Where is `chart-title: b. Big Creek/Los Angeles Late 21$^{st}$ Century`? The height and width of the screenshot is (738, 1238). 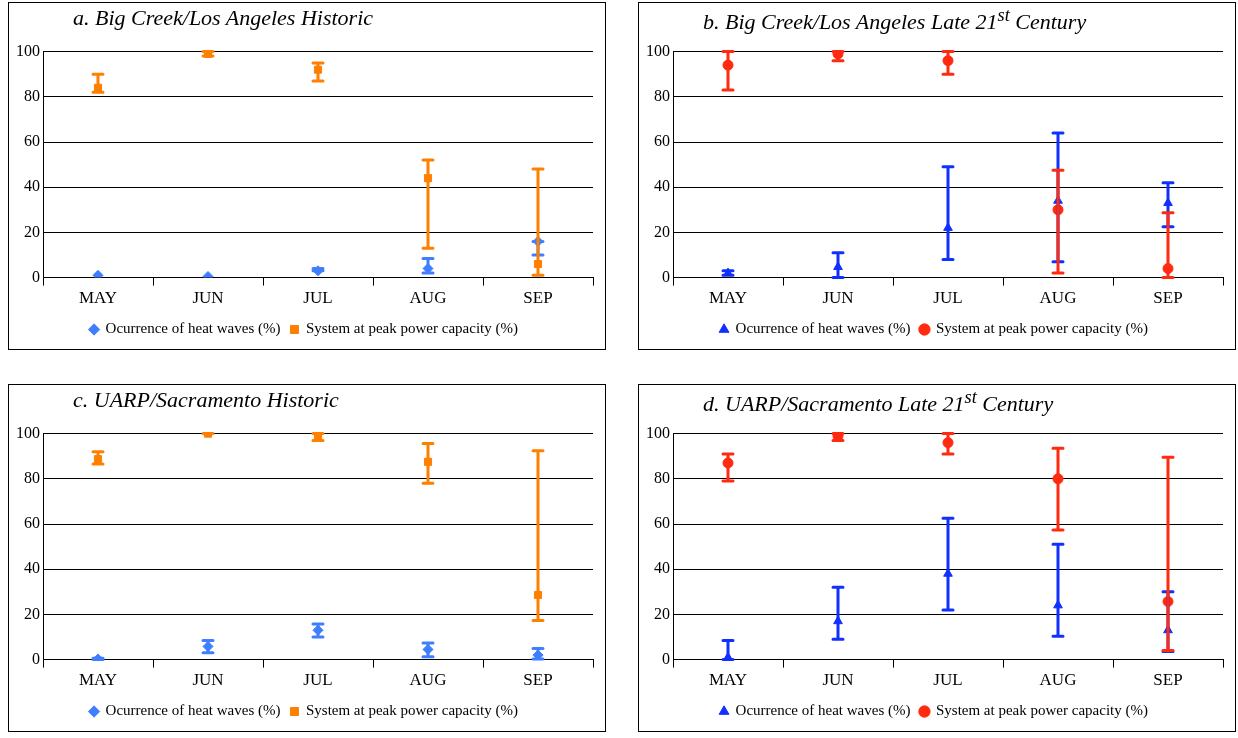
chart-title: b. Big Creek/Los Angeles Late 21$^{st}$ Century is located at coordinates (895, 20).